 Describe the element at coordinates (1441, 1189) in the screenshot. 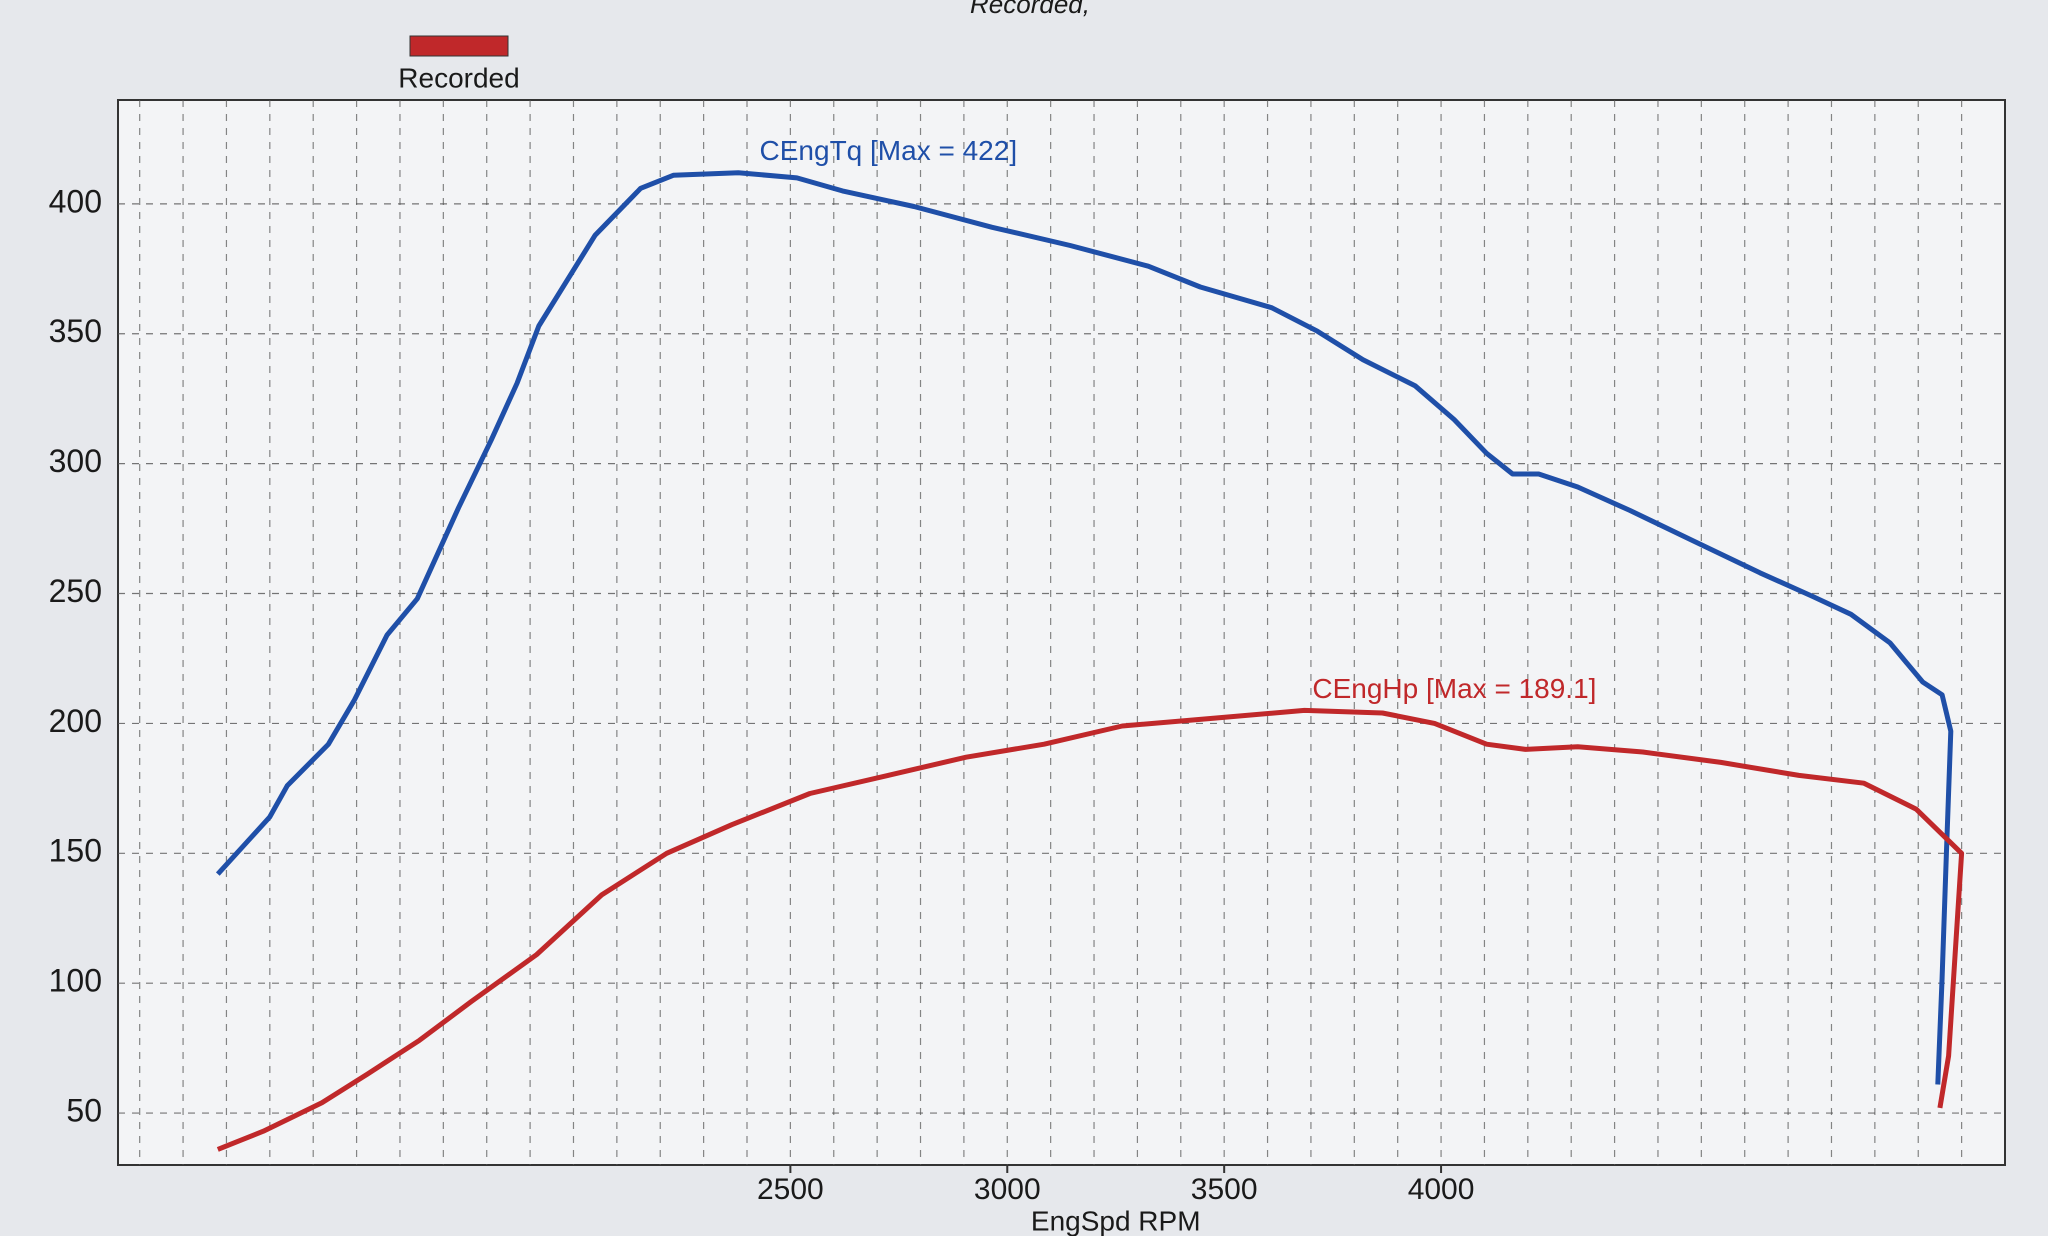

I see `x-tick-label: 4000` at that location.